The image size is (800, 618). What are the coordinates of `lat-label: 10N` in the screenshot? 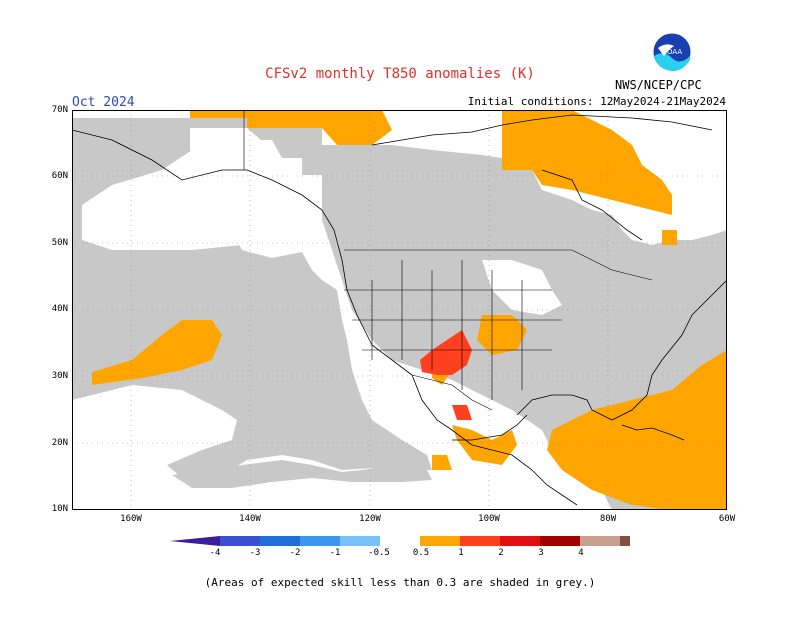 It's located at (59, 509).